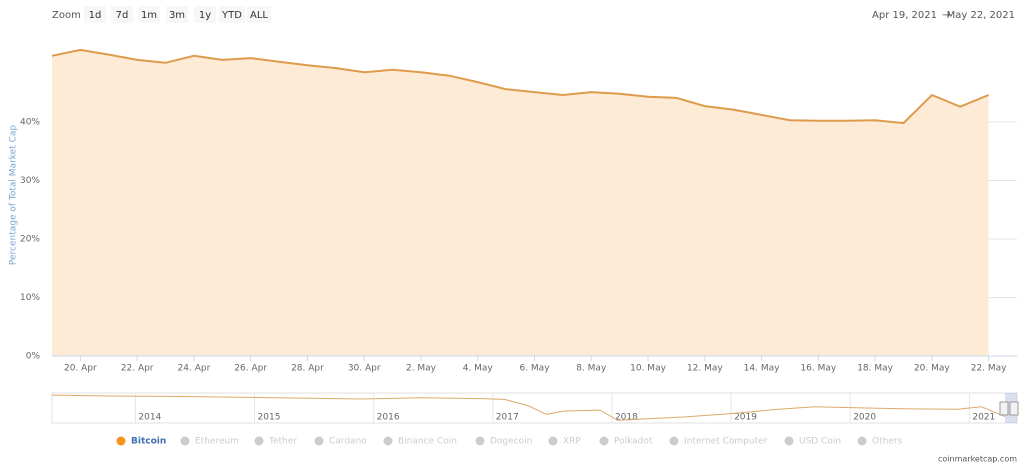  Describe the element at coordinates (904, 15) in the screenshot. I see `range-from: Apr 19, 2021` at that location.